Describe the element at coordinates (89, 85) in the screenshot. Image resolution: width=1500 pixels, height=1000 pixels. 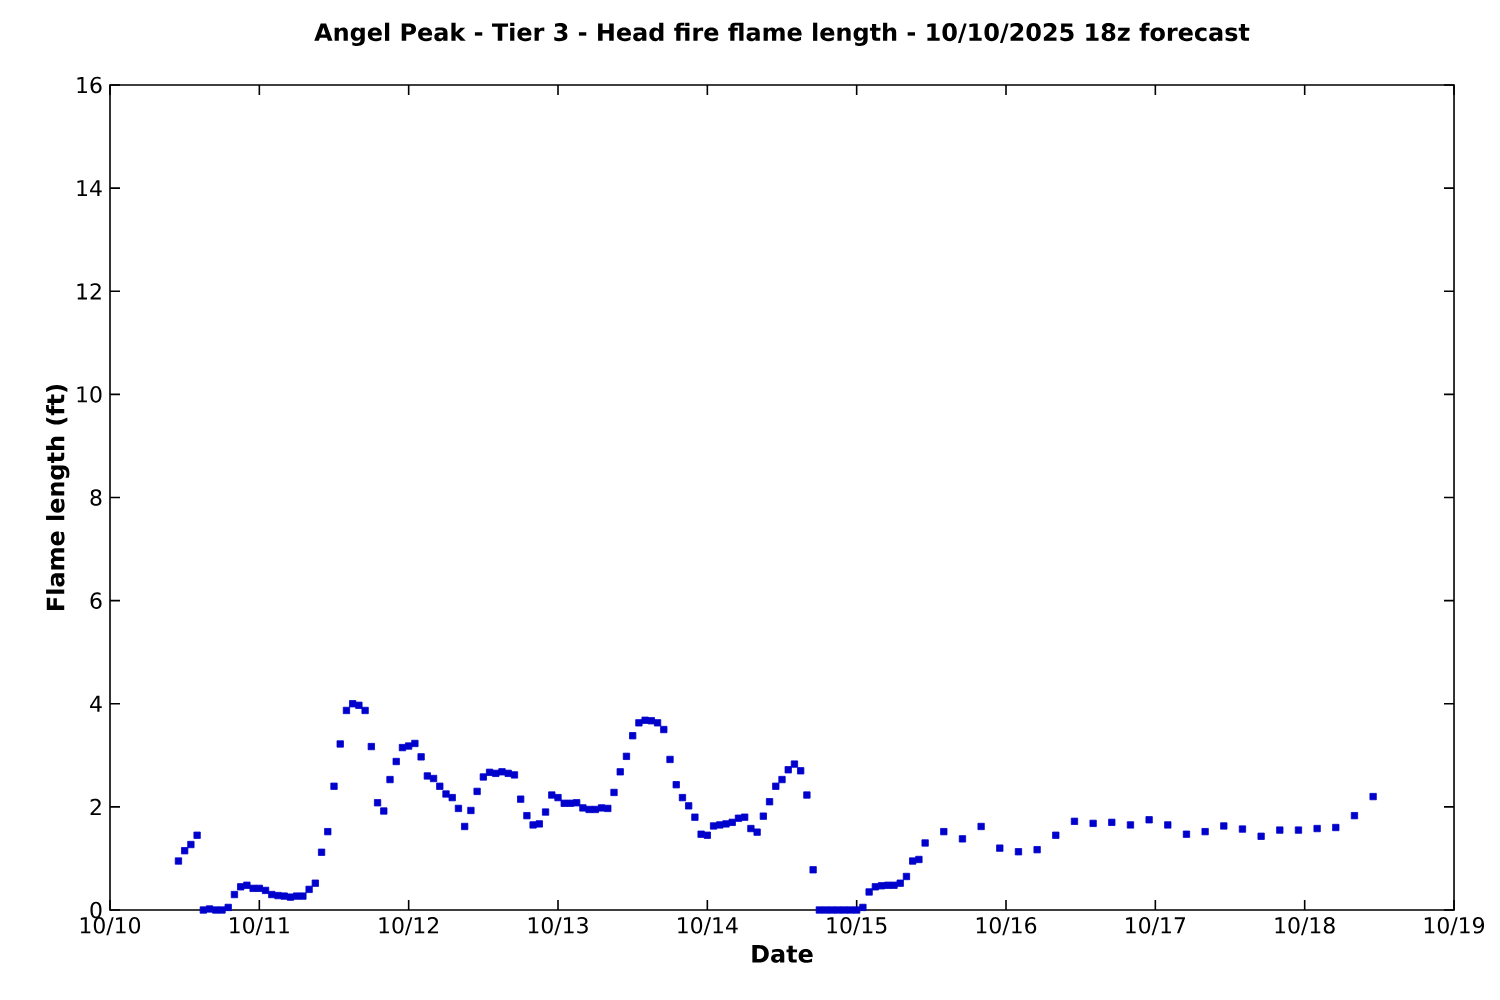
I see `y-tick-label: 16` at that location.